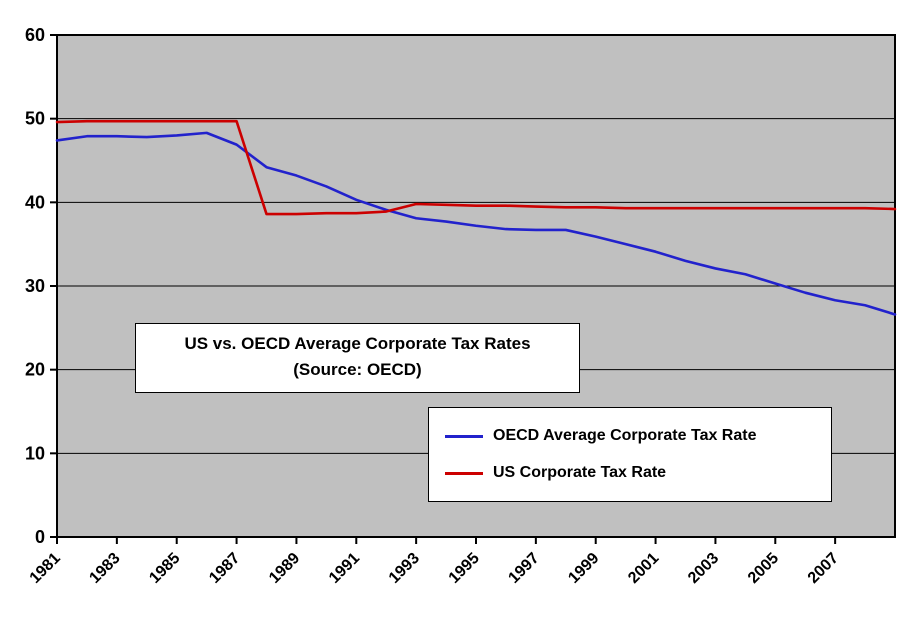  I want to click on legend-item-oecd: OECD Average Corporate Tax Rate, so click(638, 436).